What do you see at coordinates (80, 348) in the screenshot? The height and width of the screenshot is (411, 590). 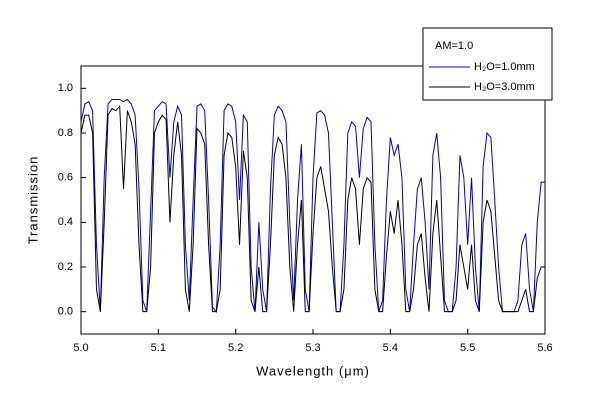 I see `x-tick-label: 5.0` at bounding box center [80, 348].